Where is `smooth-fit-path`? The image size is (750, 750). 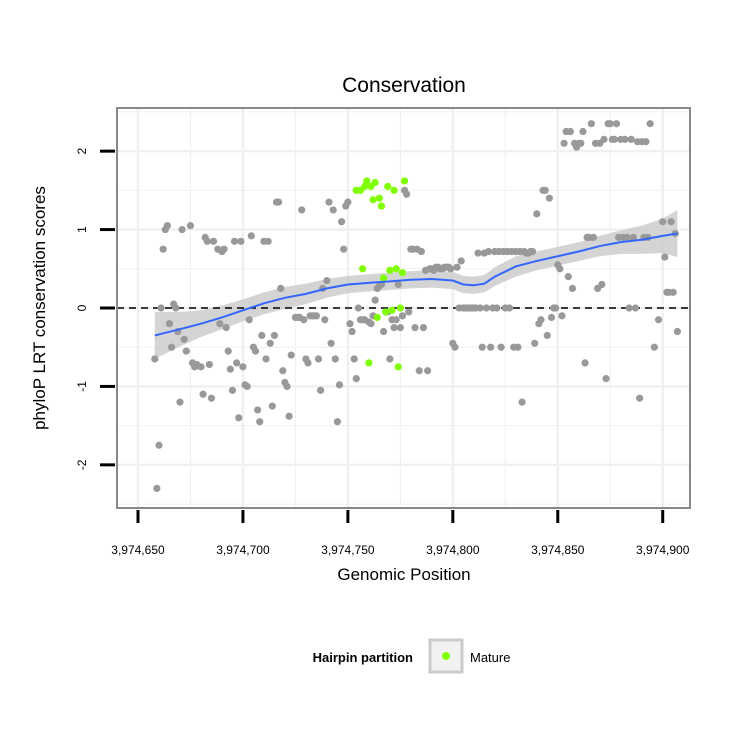 smooth-fit-path is located at coordinates (416, 284).